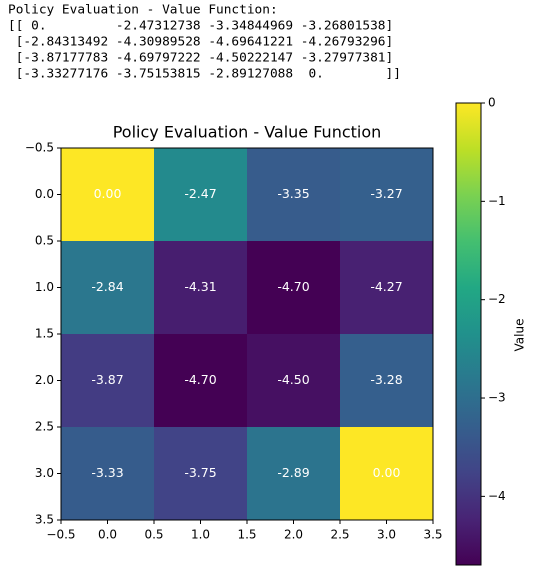 Image resolution: width=534 pixels, height=573 pixels. What do you see at coordinates (44, 473) in the screenshot?
I see `y-tick-label: 3.0` at bounding box center [44, 473].